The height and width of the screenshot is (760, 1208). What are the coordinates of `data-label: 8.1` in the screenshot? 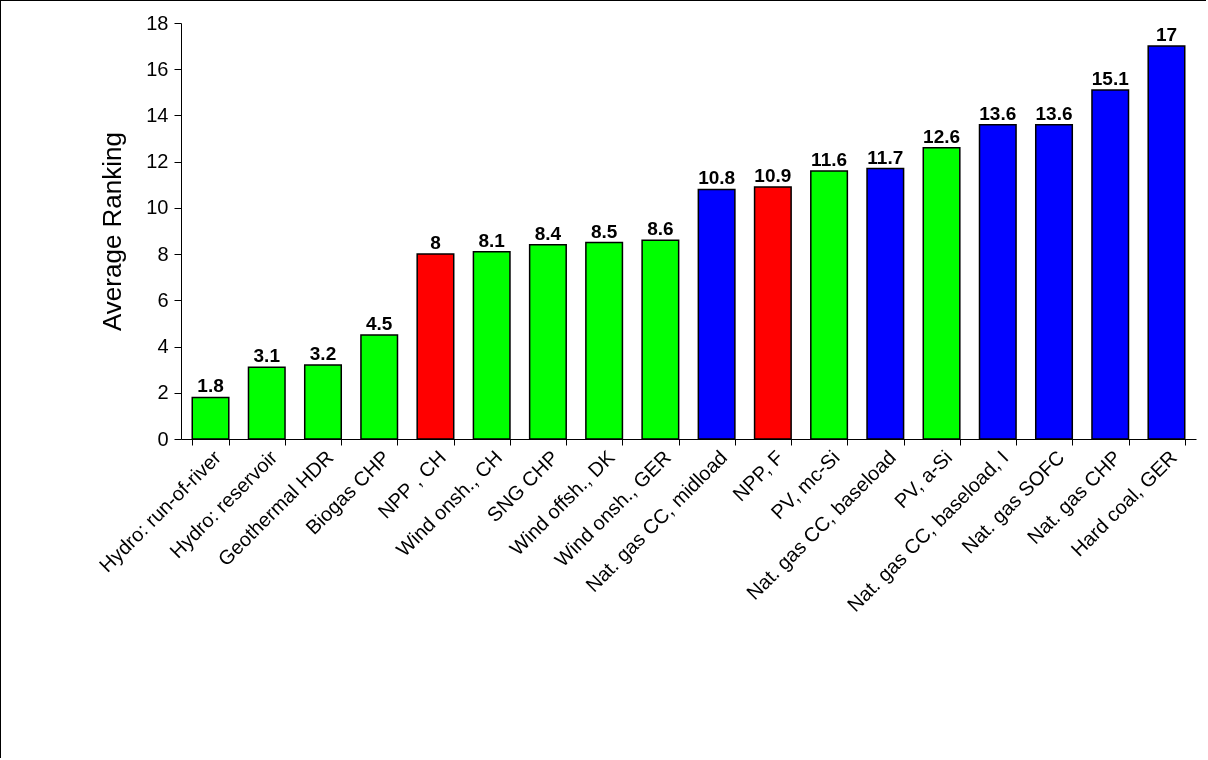 It's located at (492, 240).